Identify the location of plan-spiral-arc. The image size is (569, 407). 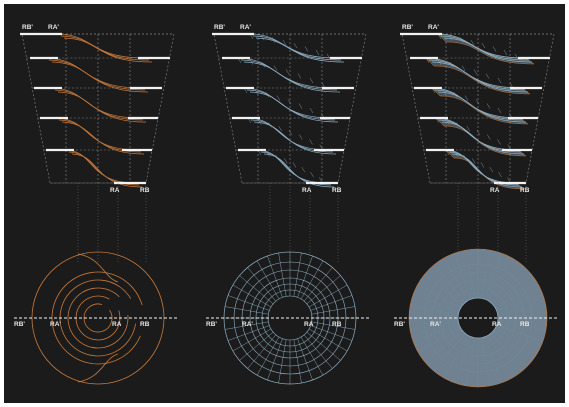
(97, 318).